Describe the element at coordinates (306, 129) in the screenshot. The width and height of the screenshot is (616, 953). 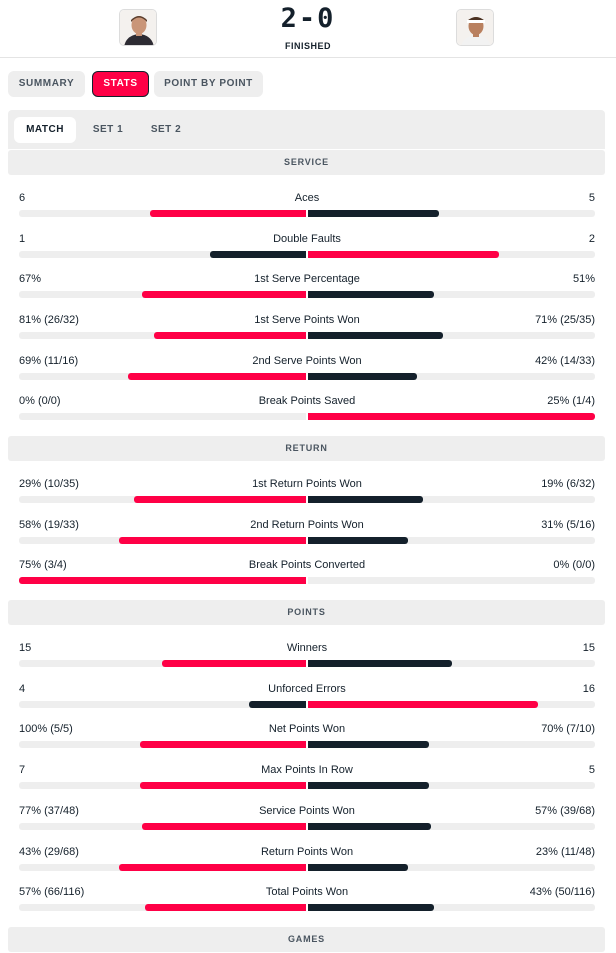
I see `period-tabs: MATCH SET 1 SET 2` at that location.